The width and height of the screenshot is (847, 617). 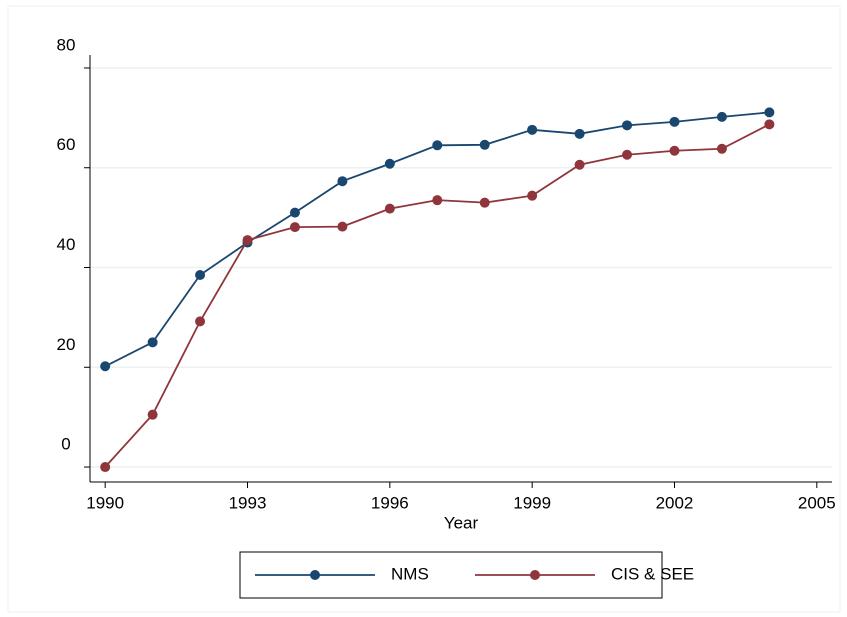 What do you see at coordinates (66, 144) in the screenshot?
I see `y-tick-label: 60` at bounding box center [66, 144].